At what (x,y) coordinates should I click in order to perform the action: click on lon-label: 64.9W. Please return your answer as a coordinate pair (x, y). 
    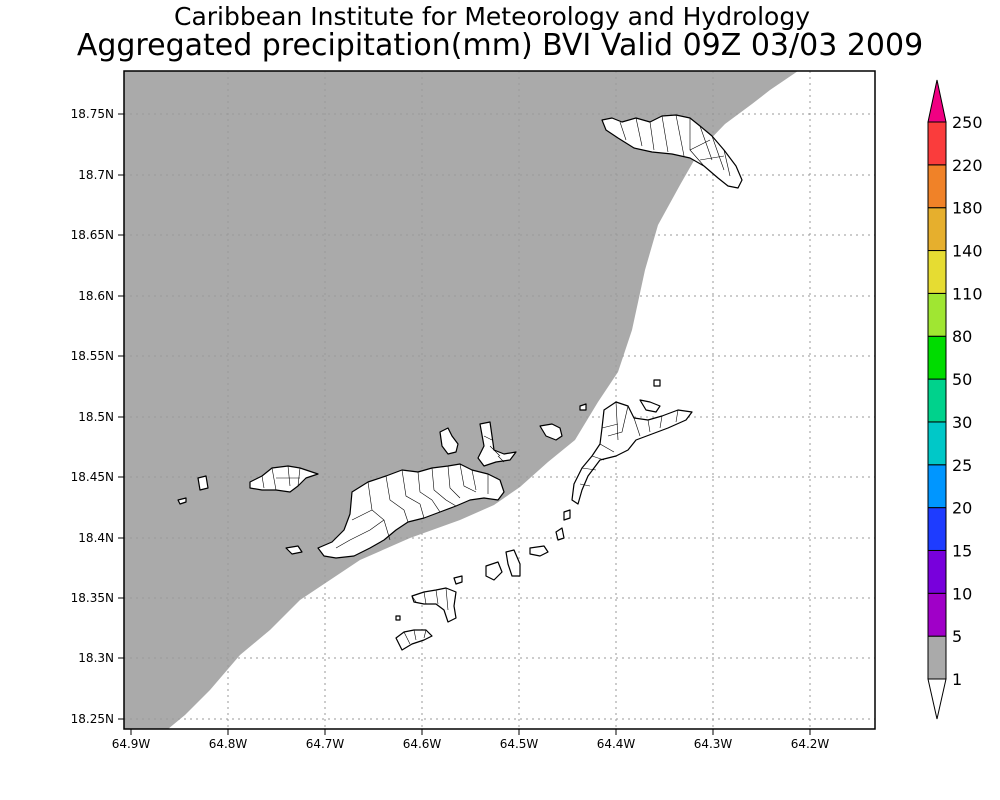
    Looking at the image, I should click on (131, 744).